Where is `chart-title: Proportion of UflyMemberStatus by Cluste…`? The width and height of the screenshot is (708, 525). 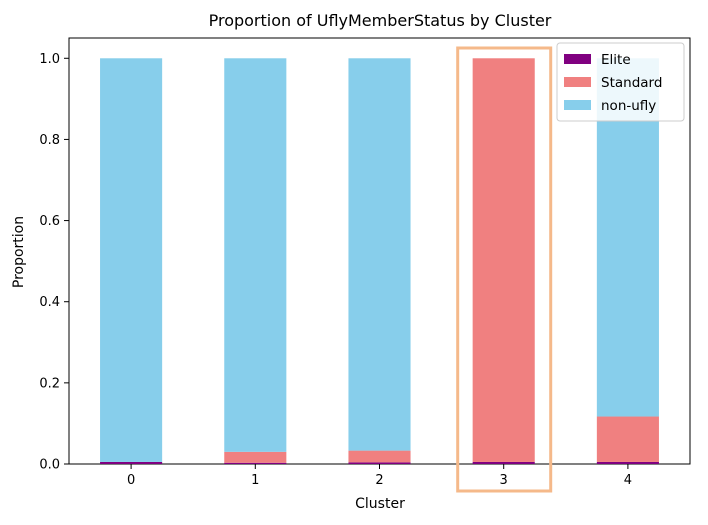
chart-title: Proportion of UflyMemberStatus by Cluste… is located at coordinates (380, 20).